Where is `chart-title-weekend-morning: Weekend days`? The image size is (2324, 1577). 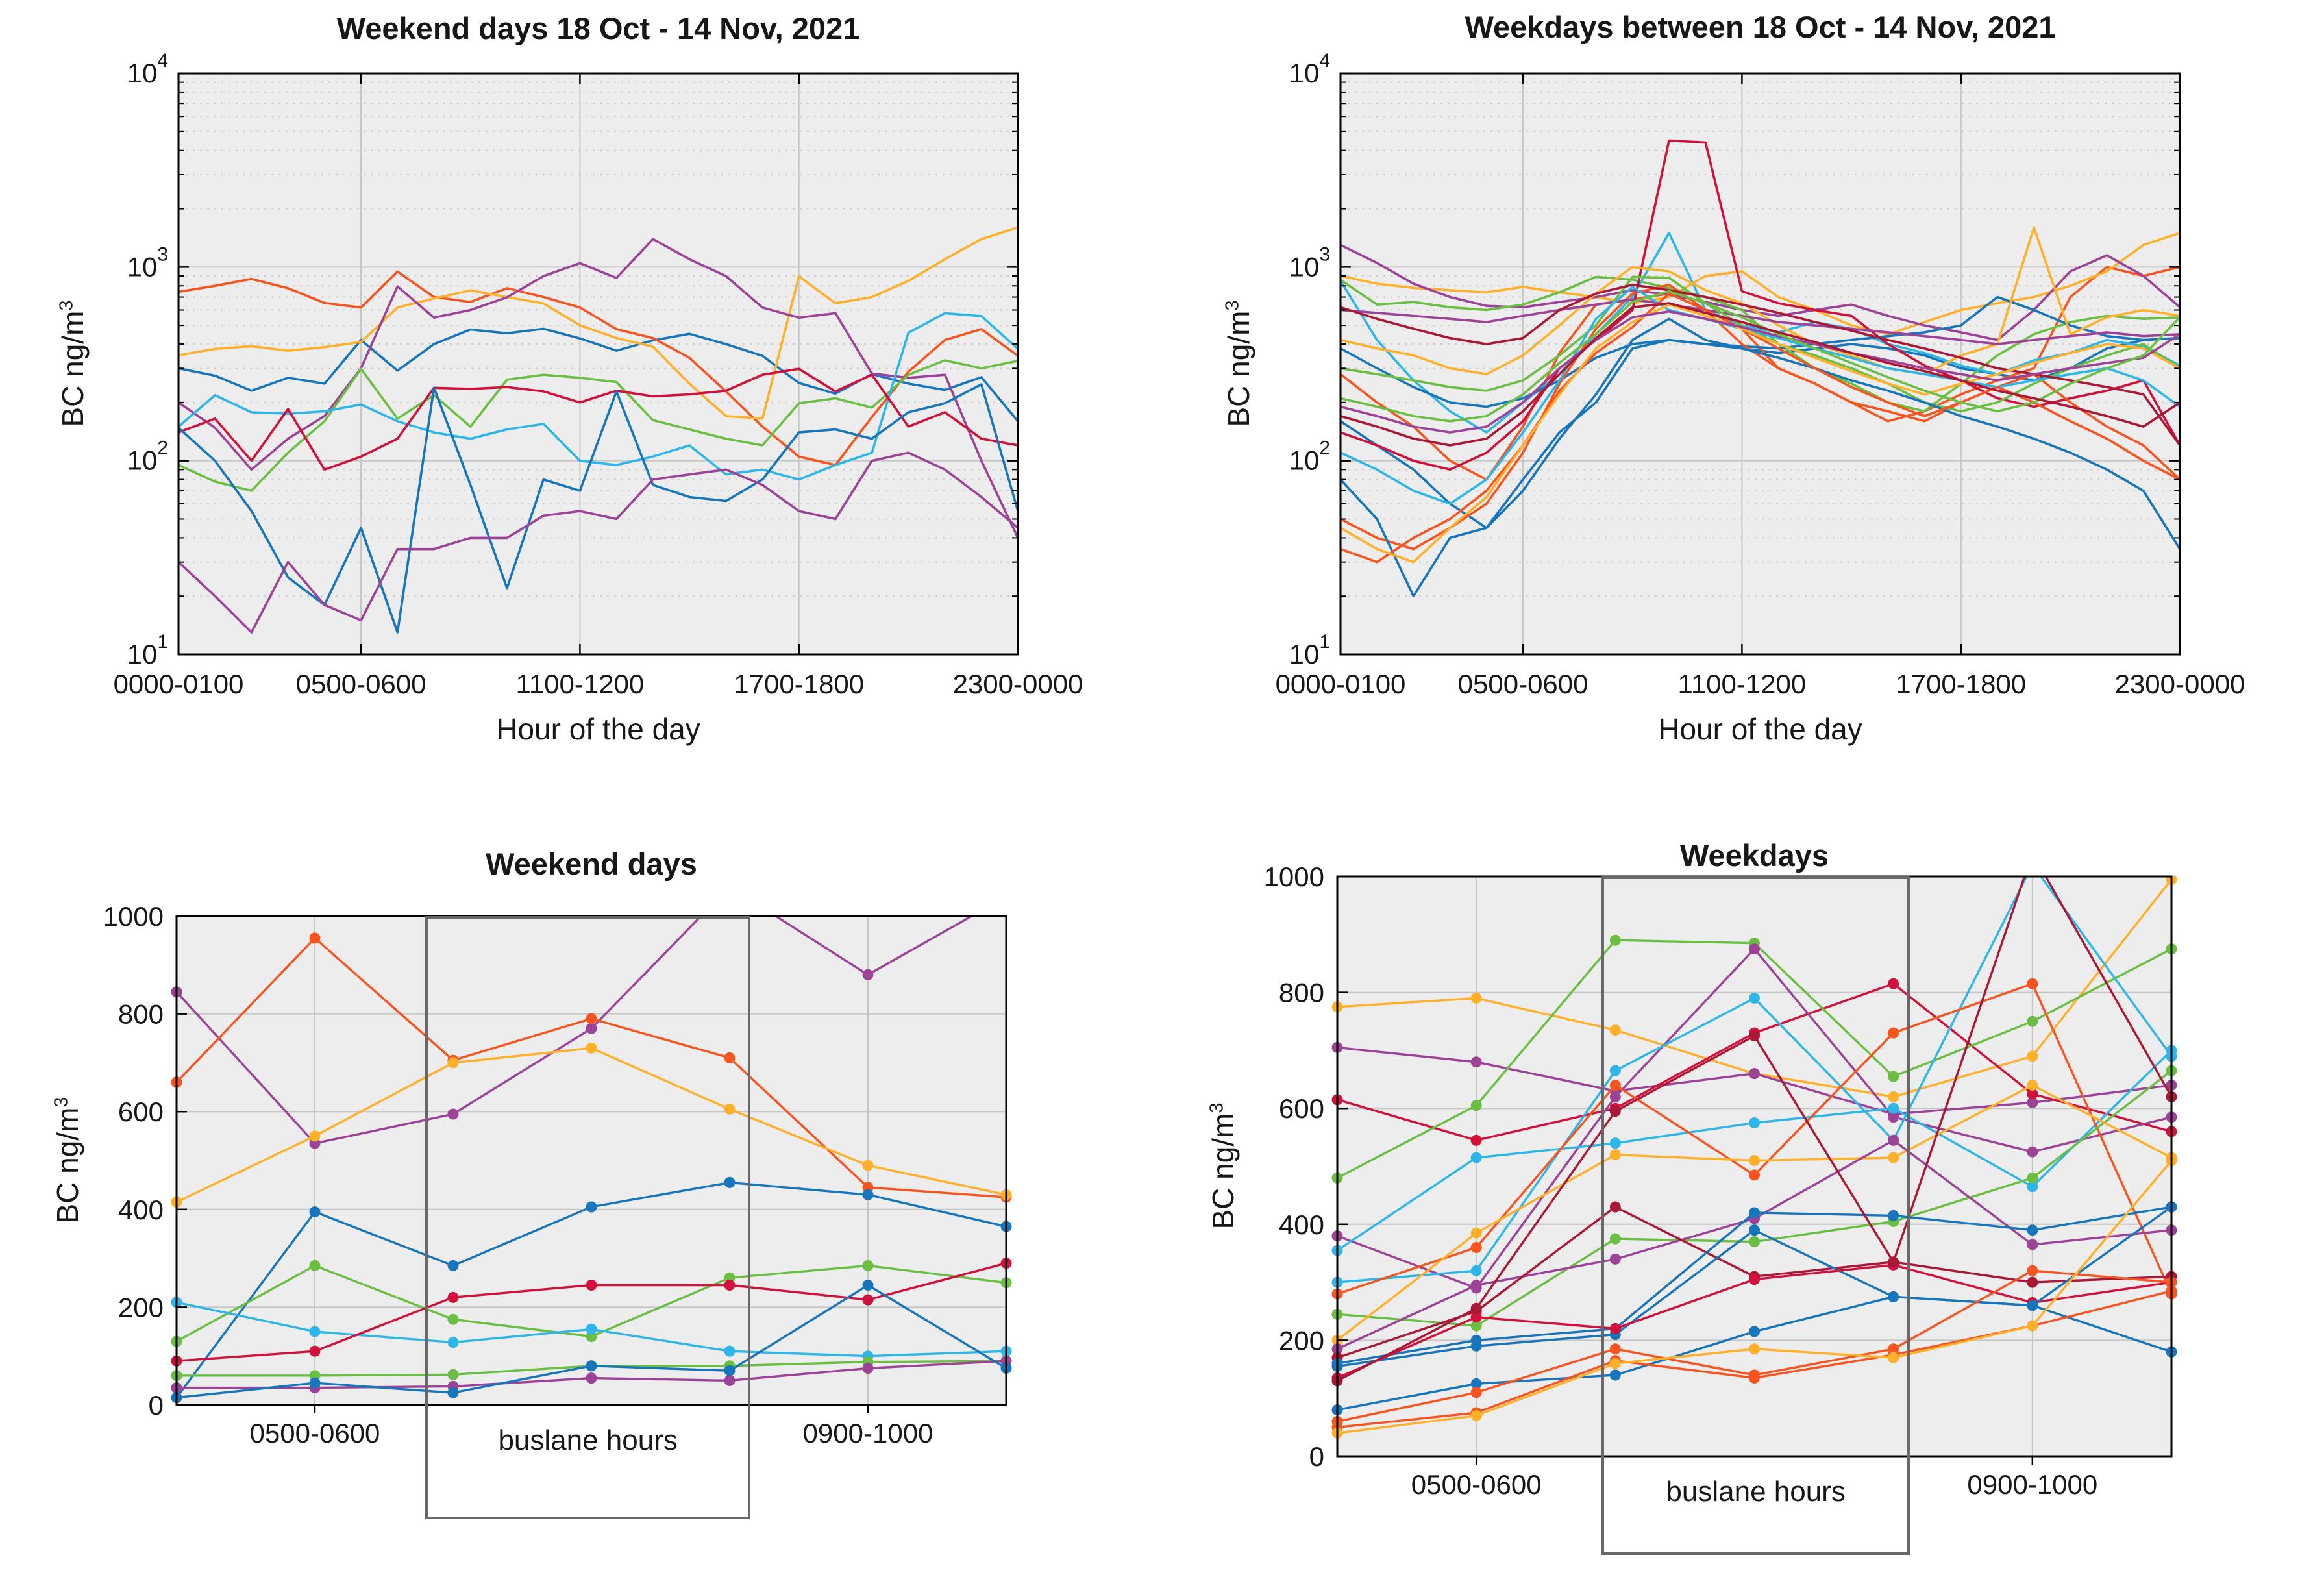
chart-title-weekend-morning: Weekend days is located at coordinates (591, 864).